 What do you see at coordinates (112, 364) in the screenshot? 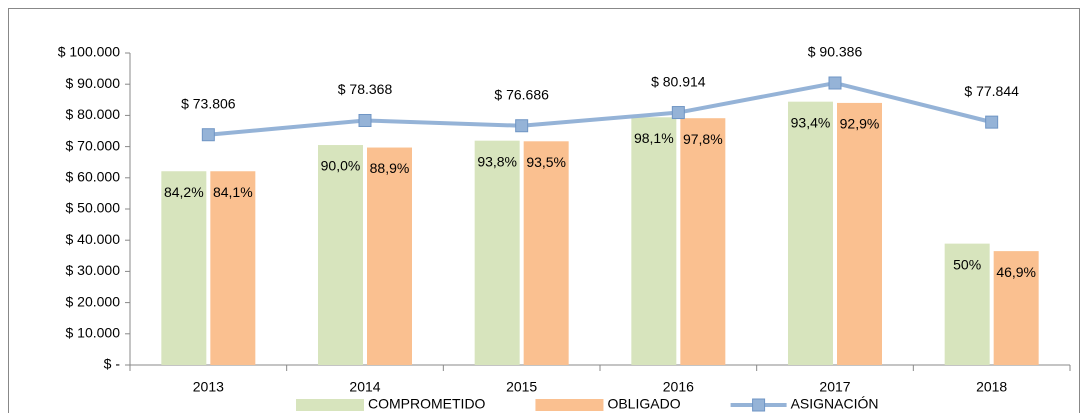
I see `y-tick-label: $ -` at bounding box center [112, 364].